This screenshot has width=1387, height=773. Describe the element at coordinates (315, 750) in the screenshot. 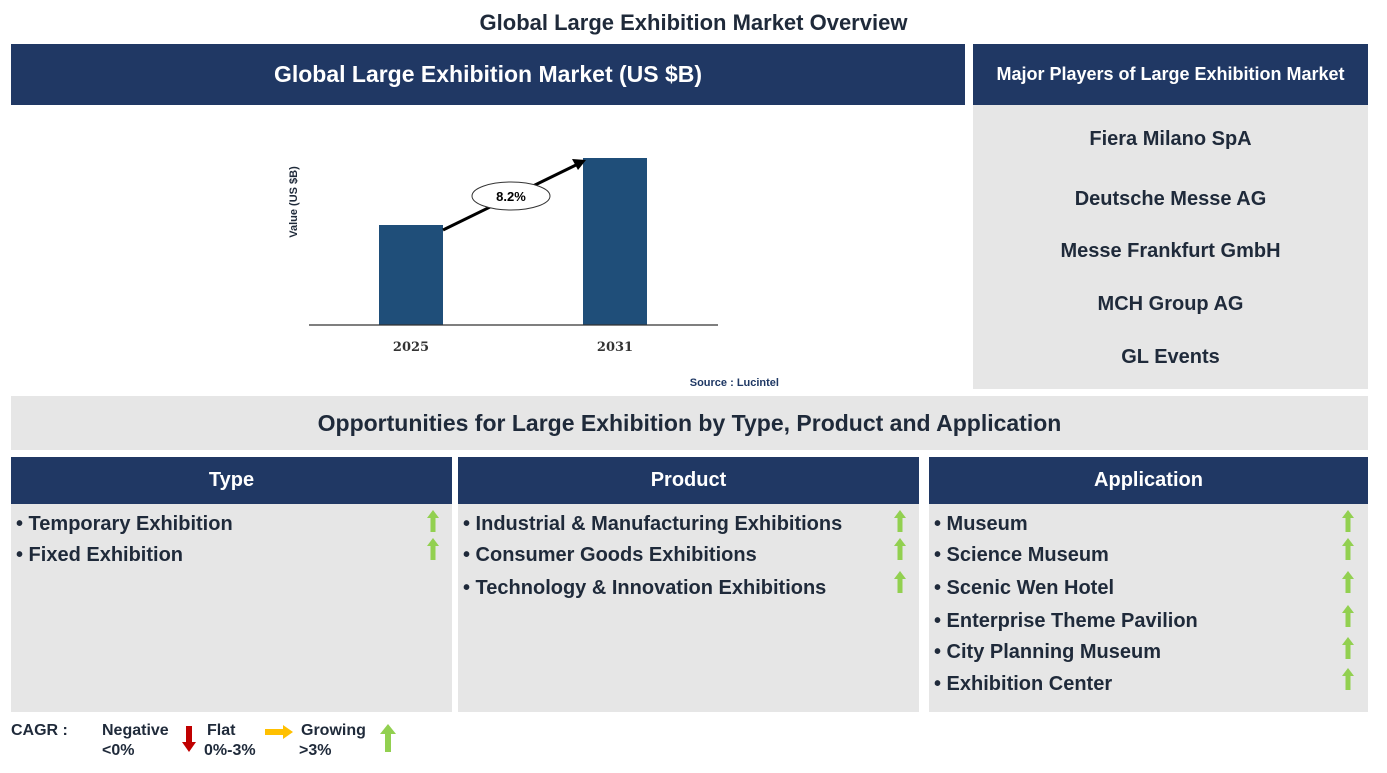

I see `legend-growing-range: >3%` at that location.